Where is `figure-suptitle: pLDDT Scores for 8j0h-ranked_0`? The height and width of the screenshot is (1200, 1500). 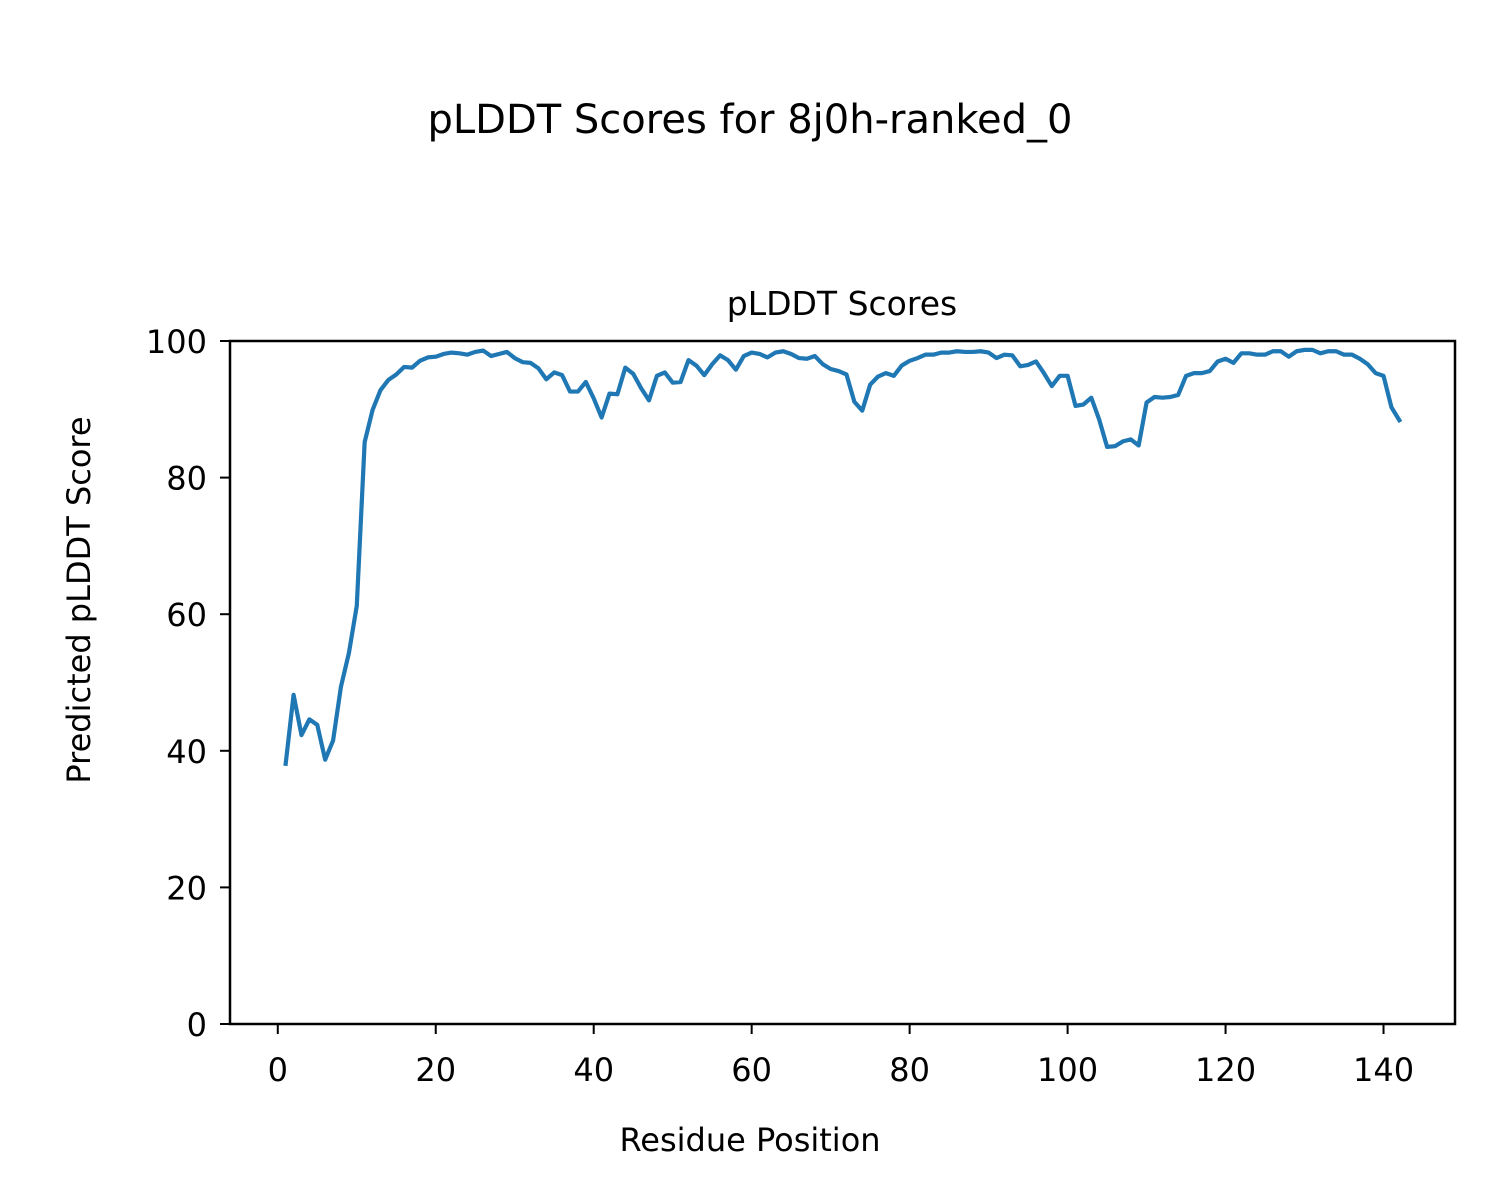 figure-suptitle: pLDDT Scores for 8j0h-ranked_0 is located at coordinates (749, 120).